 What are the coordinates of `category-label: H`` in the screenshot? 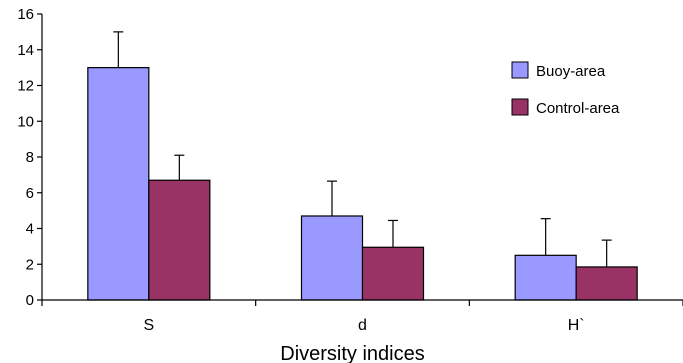 It's located at (576, 325).